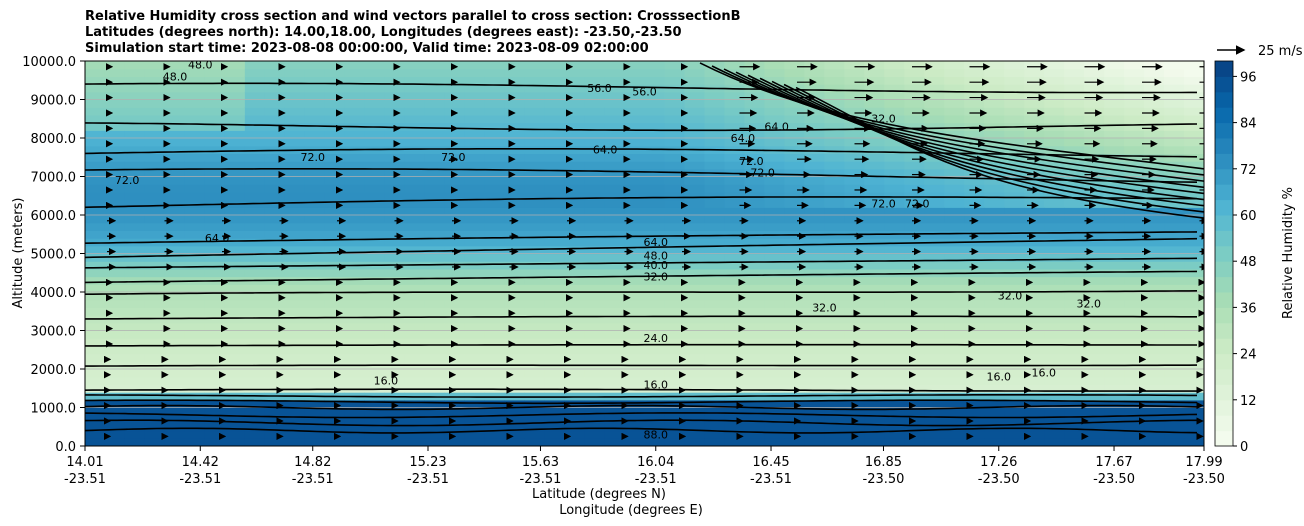 The image size is (1304, 526). Describe the element at coordinates (631, 510) in the screenshot. I see `x-axis-label-2: Longitude (degrees E)` at that location.